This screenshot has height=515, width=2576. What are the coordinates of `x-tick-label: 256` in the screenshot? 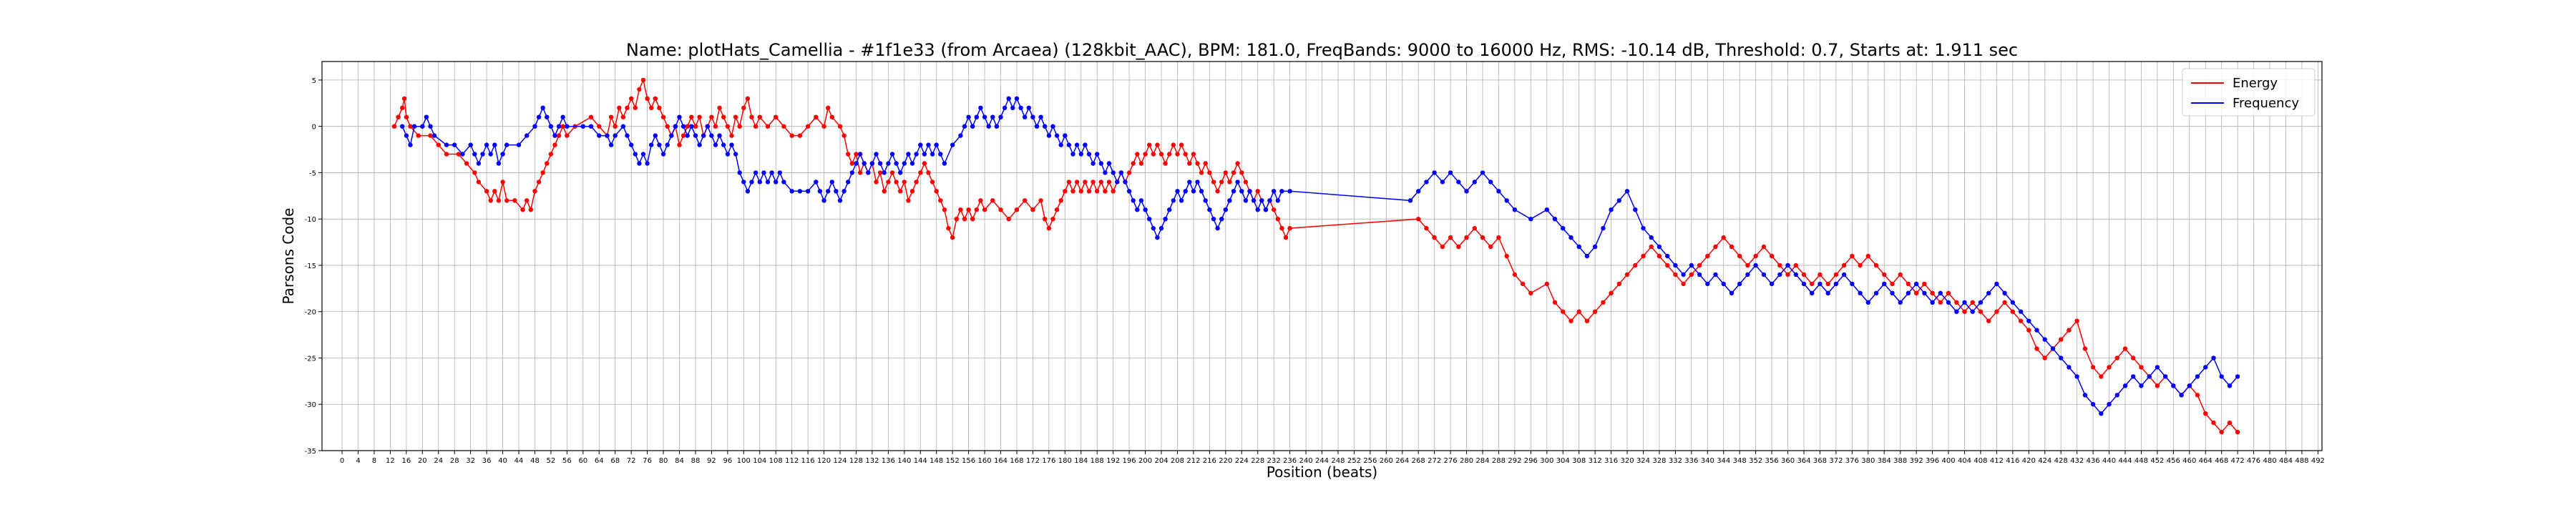 It's located at (1370, 461).